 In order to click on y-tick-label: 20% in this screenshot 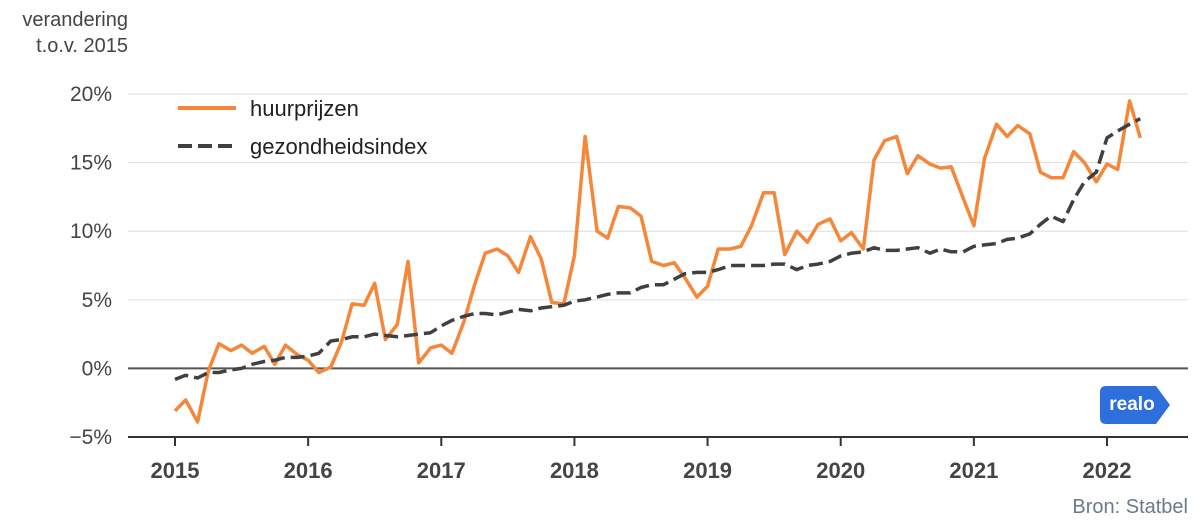, I will do `click(91, 94)`.